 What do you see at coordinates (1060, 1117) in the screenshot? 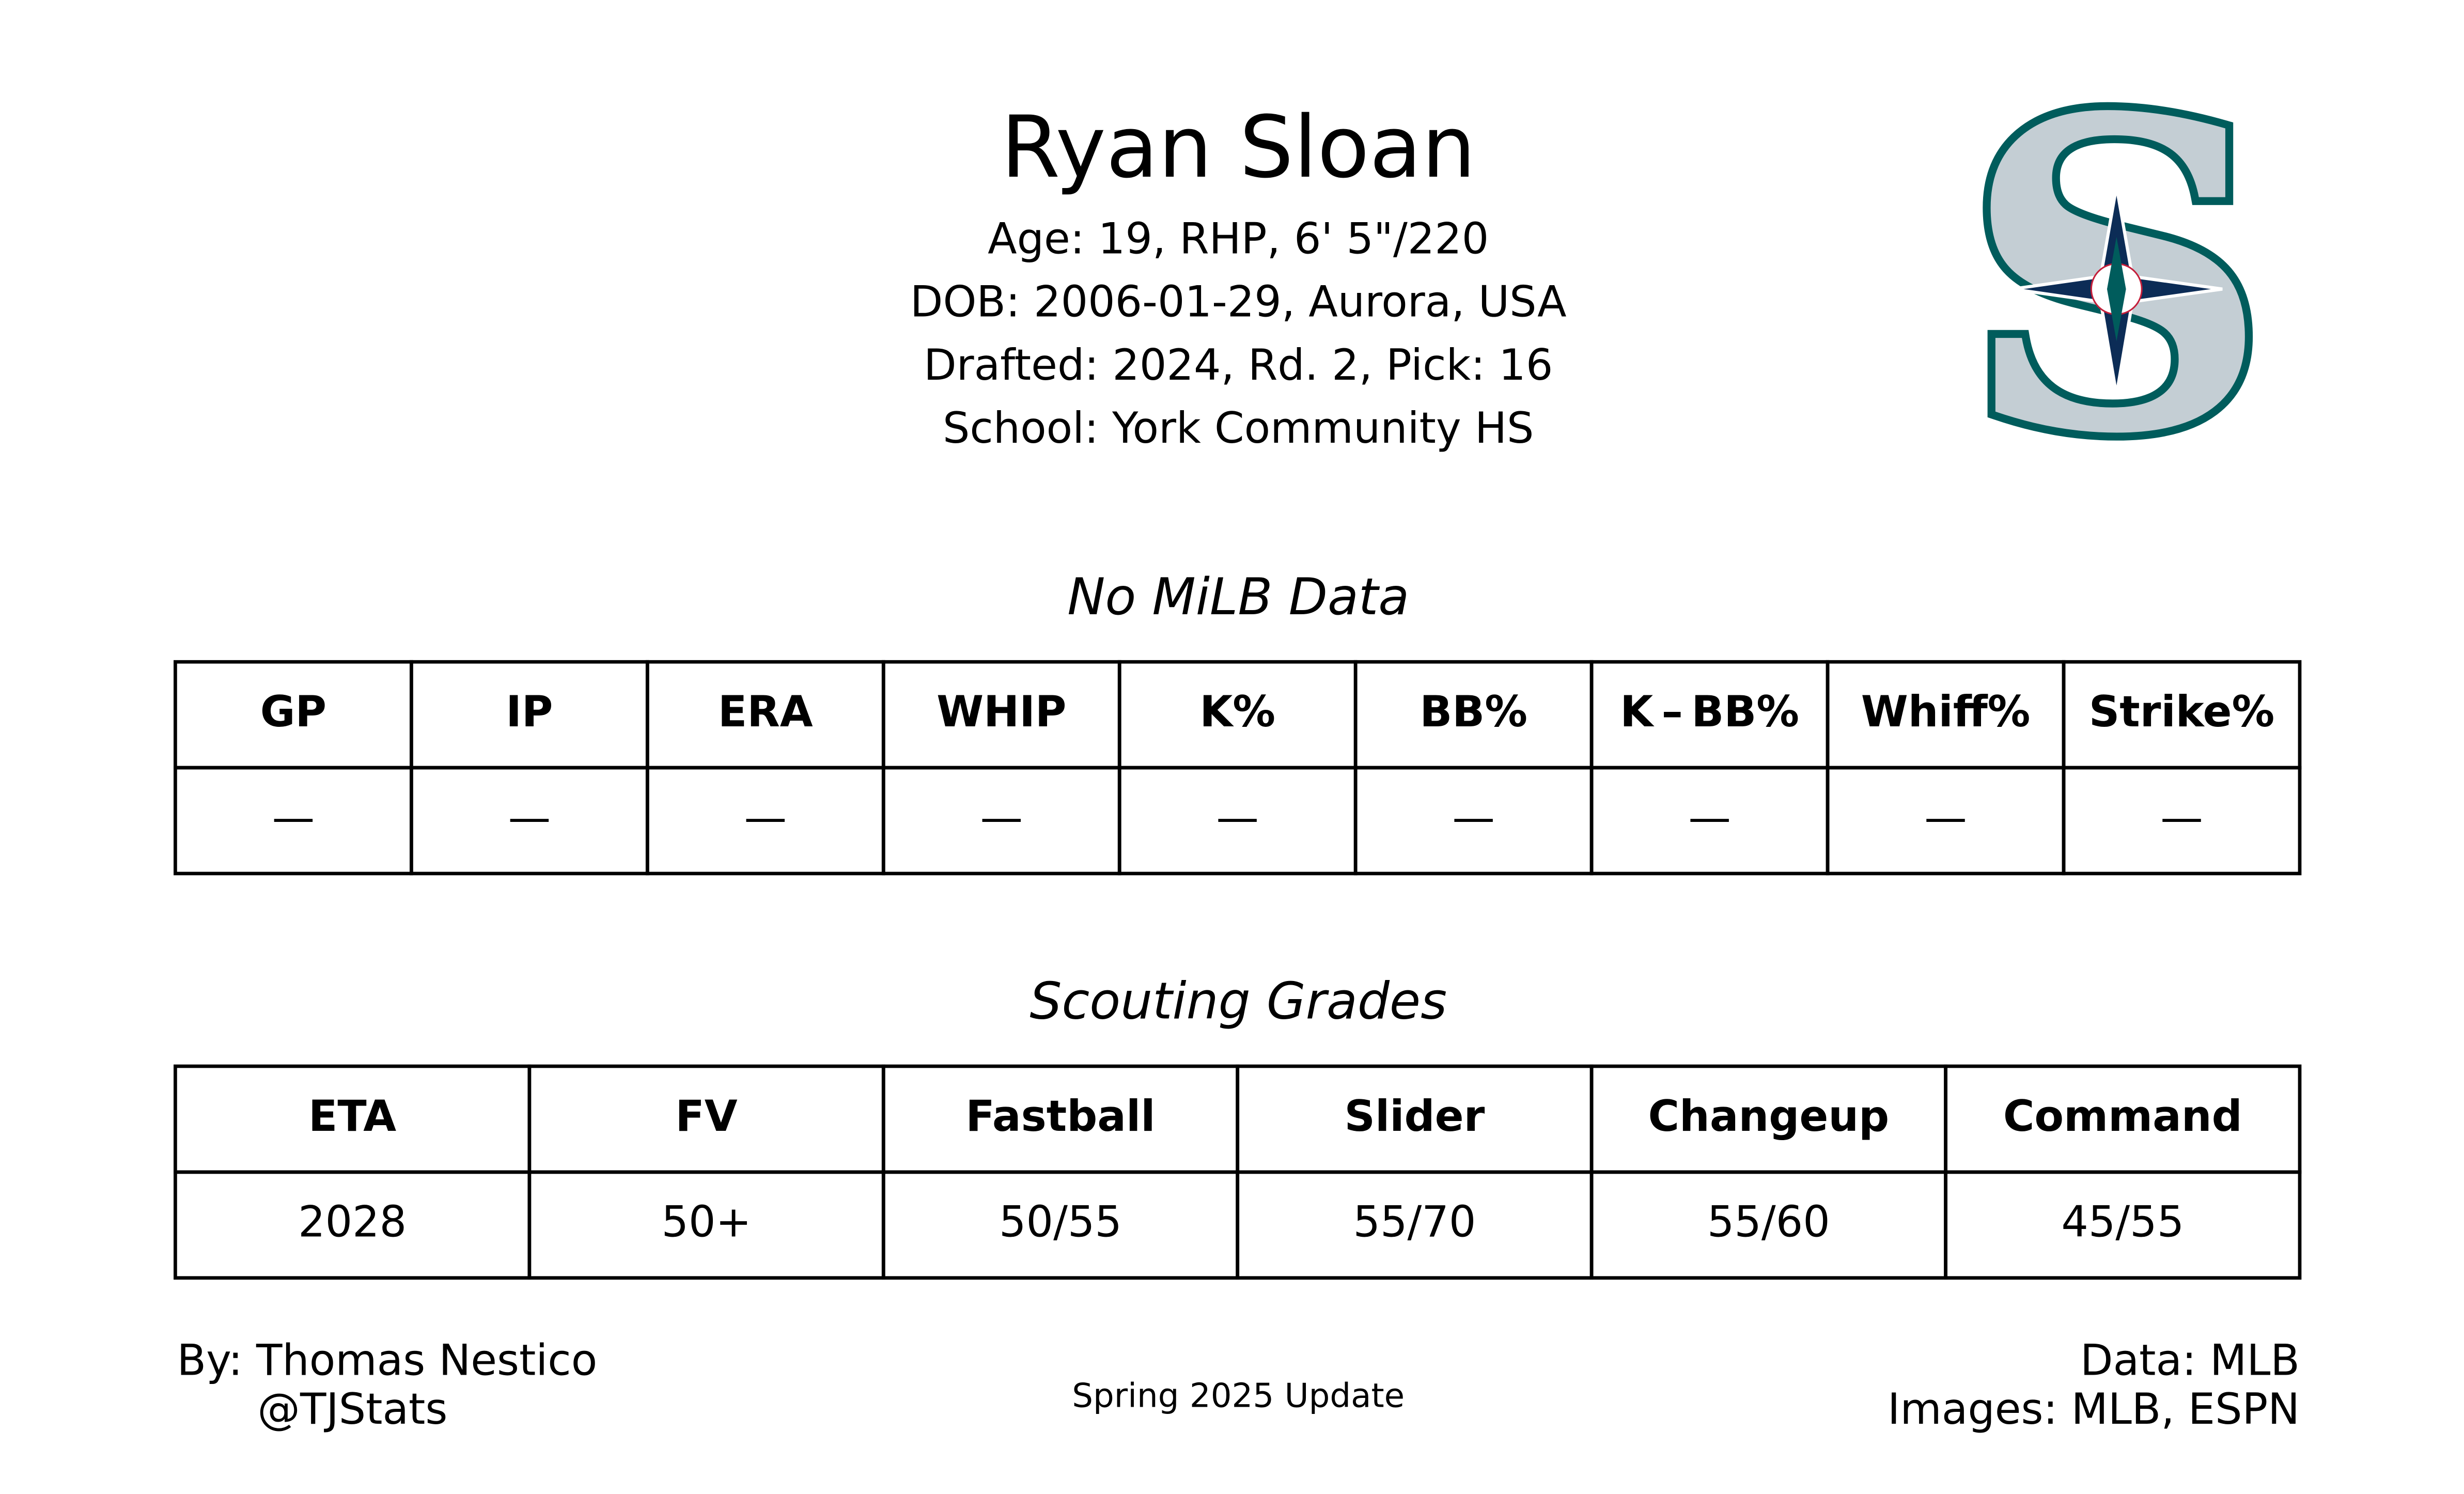
I see `column-header: Fastball` at bounding box center [1060, 1117].